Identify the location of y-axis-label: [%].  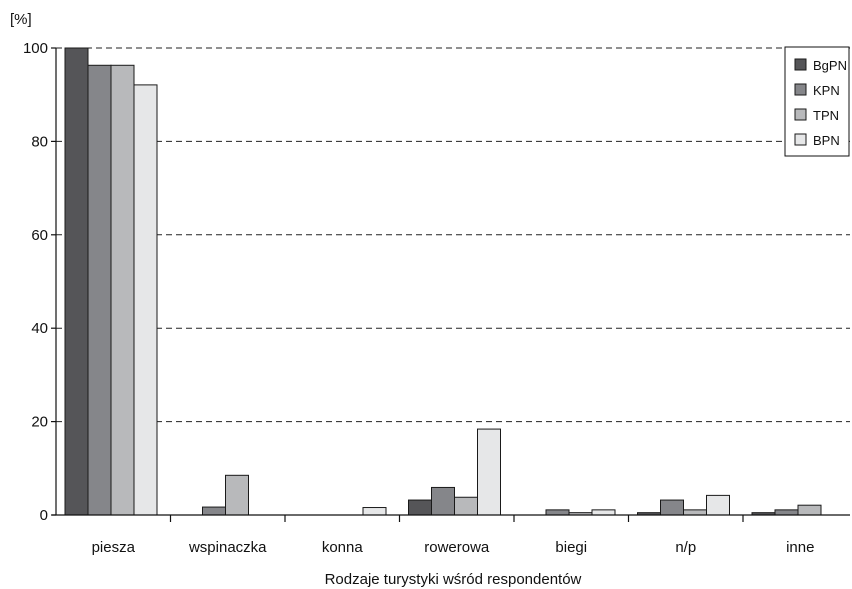
(21, 19).